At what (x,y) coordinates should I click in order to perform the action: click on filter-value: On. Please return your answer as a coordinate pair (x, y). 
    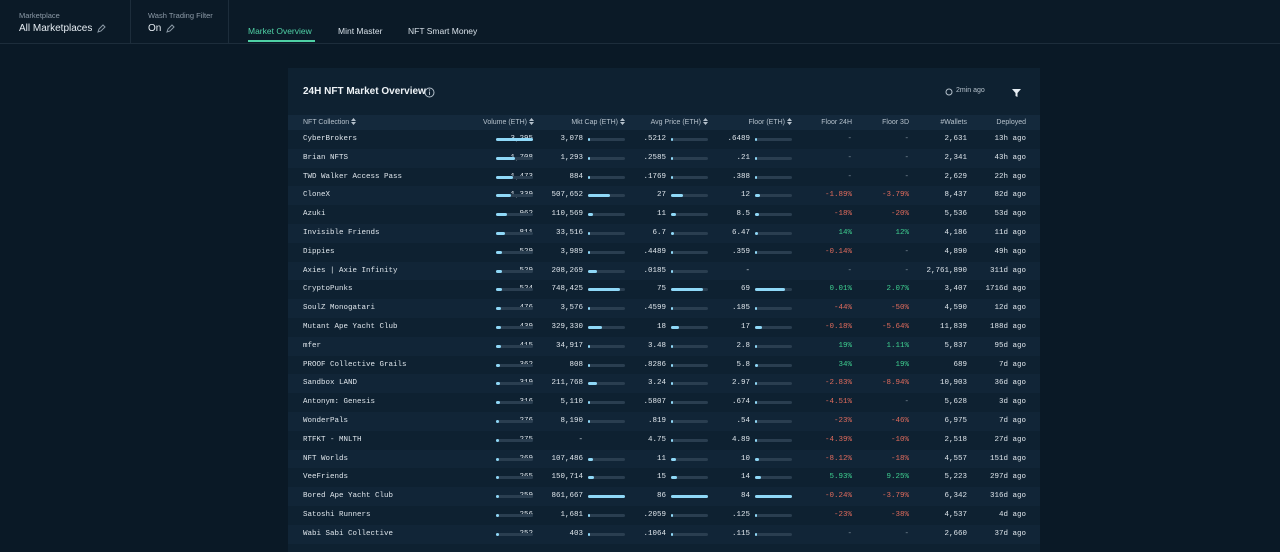
    Looking at the image, I should click on (155, 28).